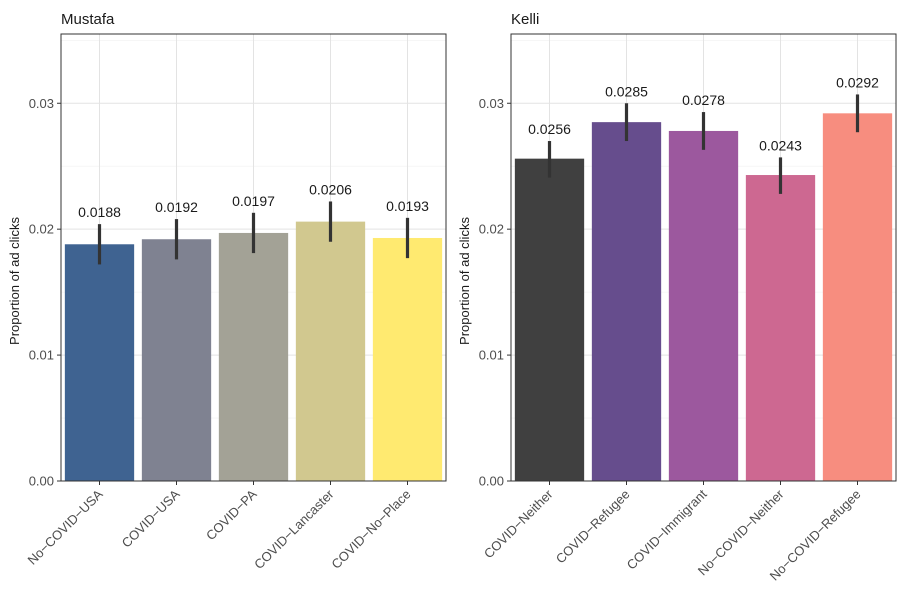 The height and width of the screenshot is (594, 897). What do you see at coordinates (741, 532) in the screenshot?
I see `x-tick-label: No−COVID−Neither` at bounding box center [741, 532].